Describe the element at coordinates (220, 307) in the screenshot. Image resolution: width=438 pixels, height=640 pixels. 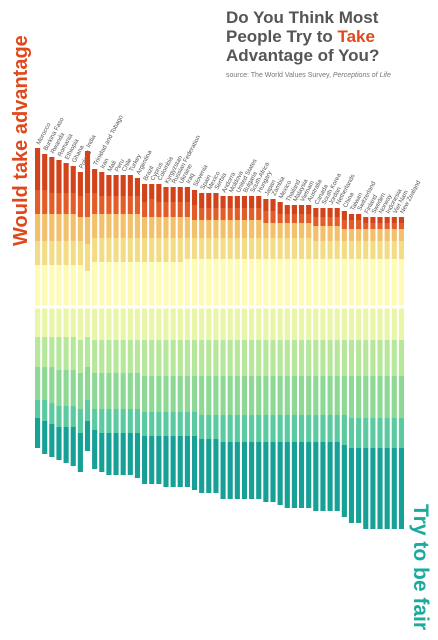
I see `baseline-divider` at that location.